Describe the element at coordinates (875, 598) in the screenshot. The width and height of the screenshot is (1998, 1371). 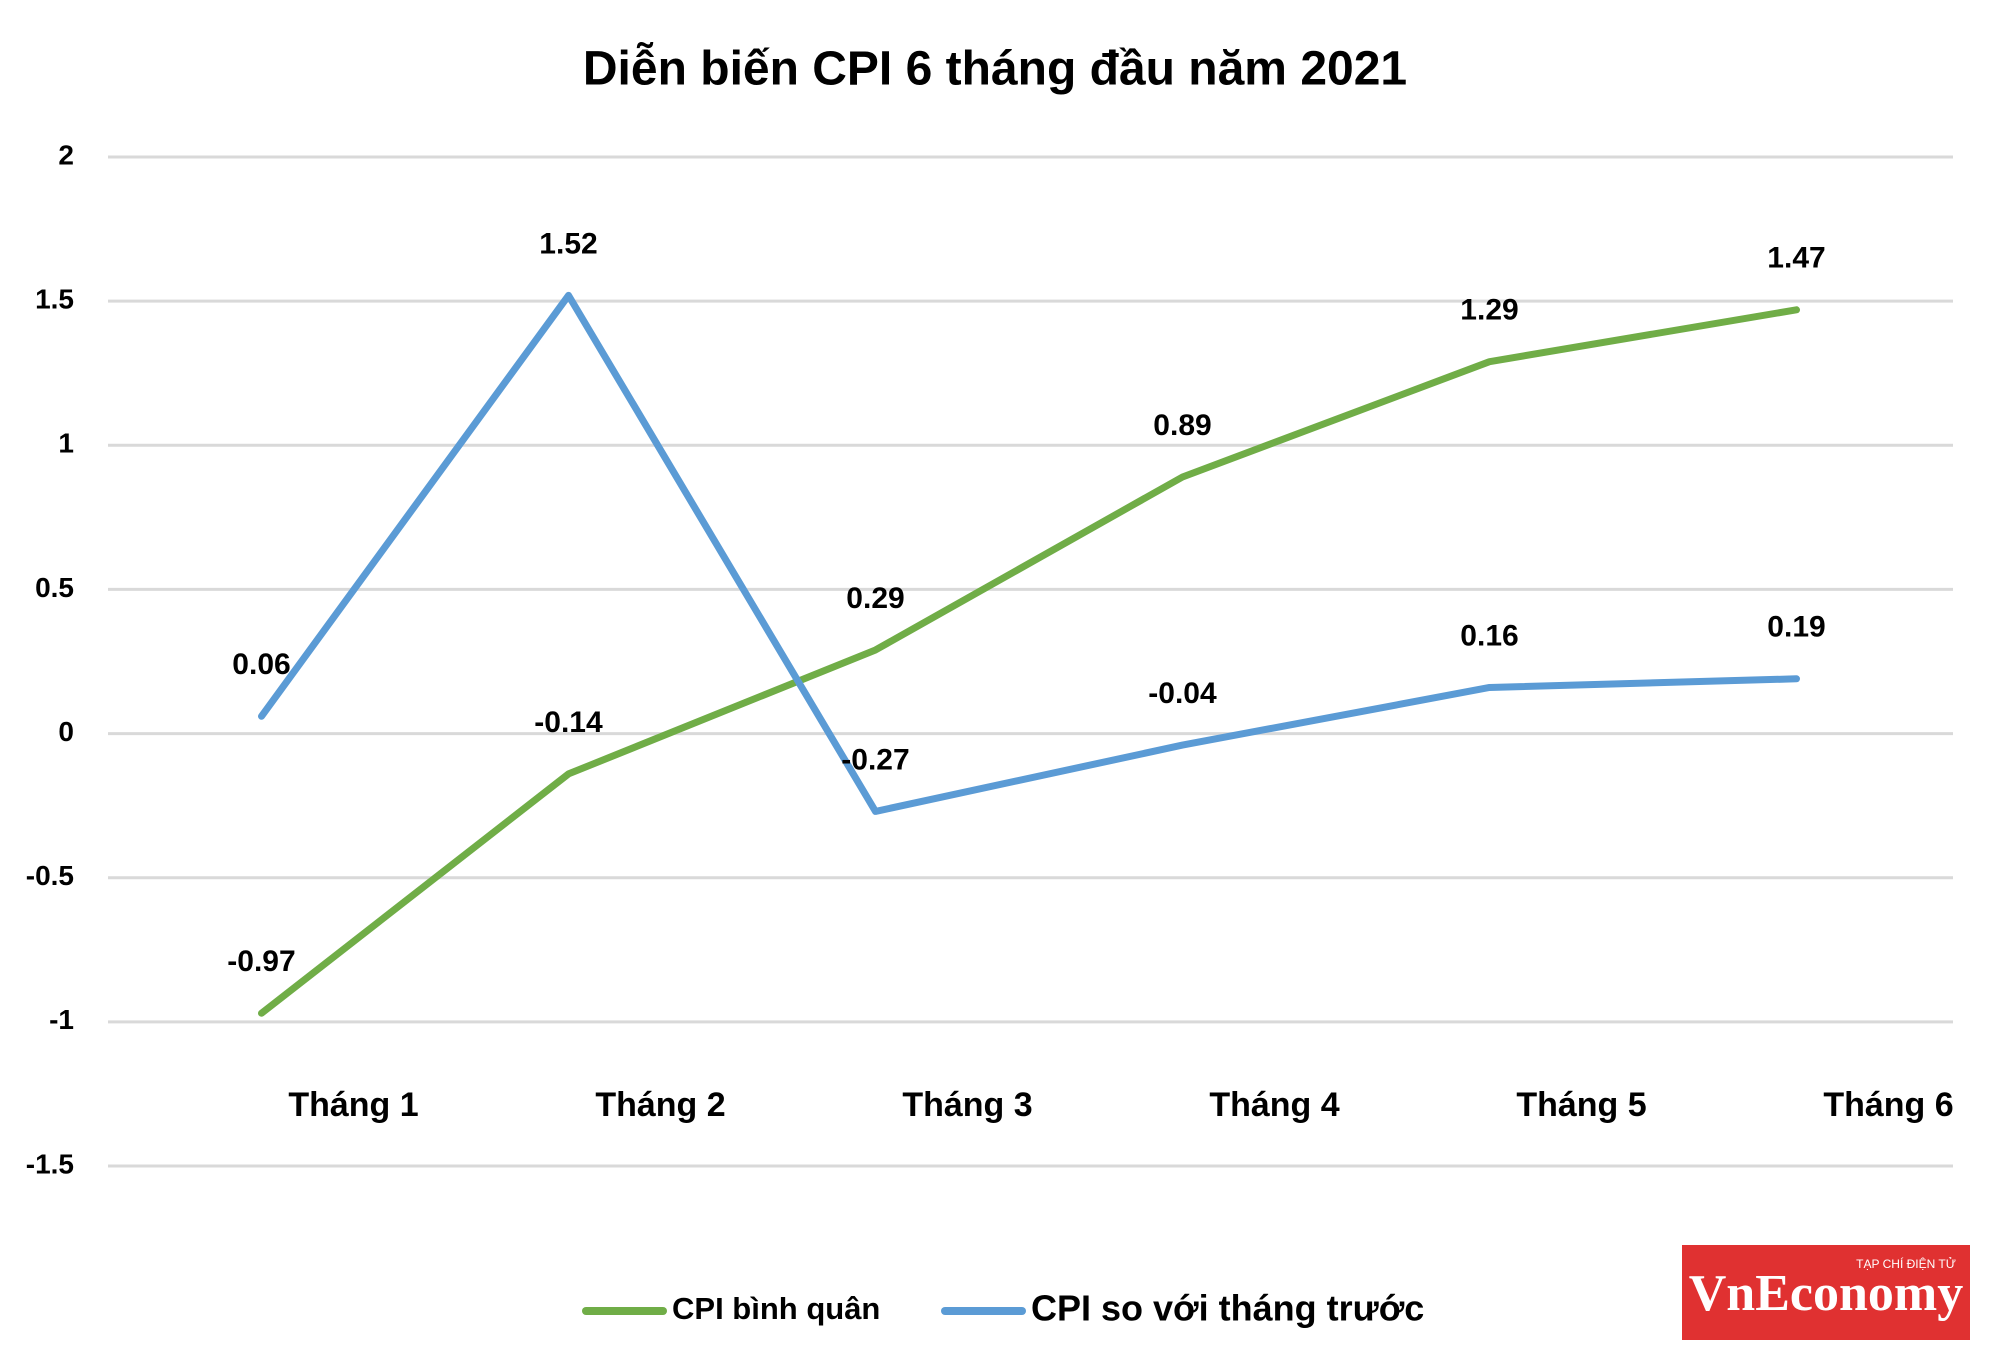
I see `data-label: 0.29` at that location.